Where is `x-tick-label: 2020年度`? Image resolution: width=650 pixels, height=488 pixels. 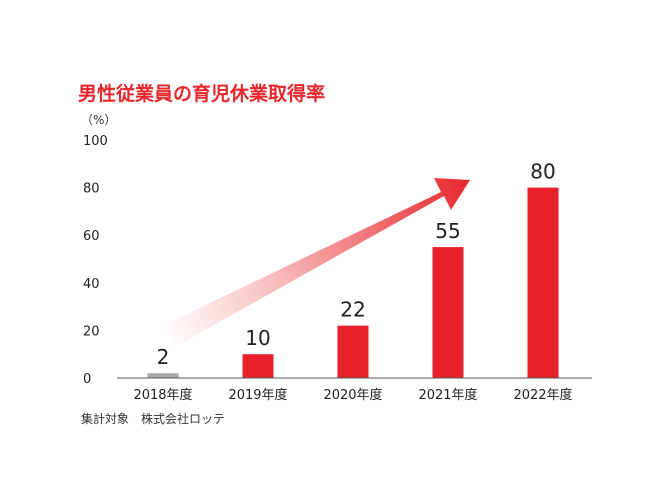
x-tick-label: 2020年度 is located at coordinates (352, 395).